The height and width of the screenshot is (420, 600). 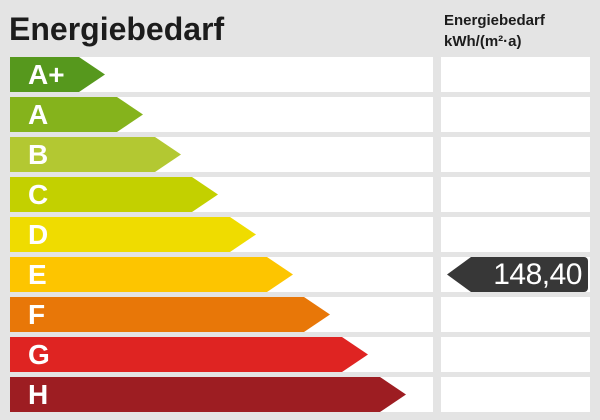 I want to click on page-title: Energiebedarf, so click(x=117, y=29).